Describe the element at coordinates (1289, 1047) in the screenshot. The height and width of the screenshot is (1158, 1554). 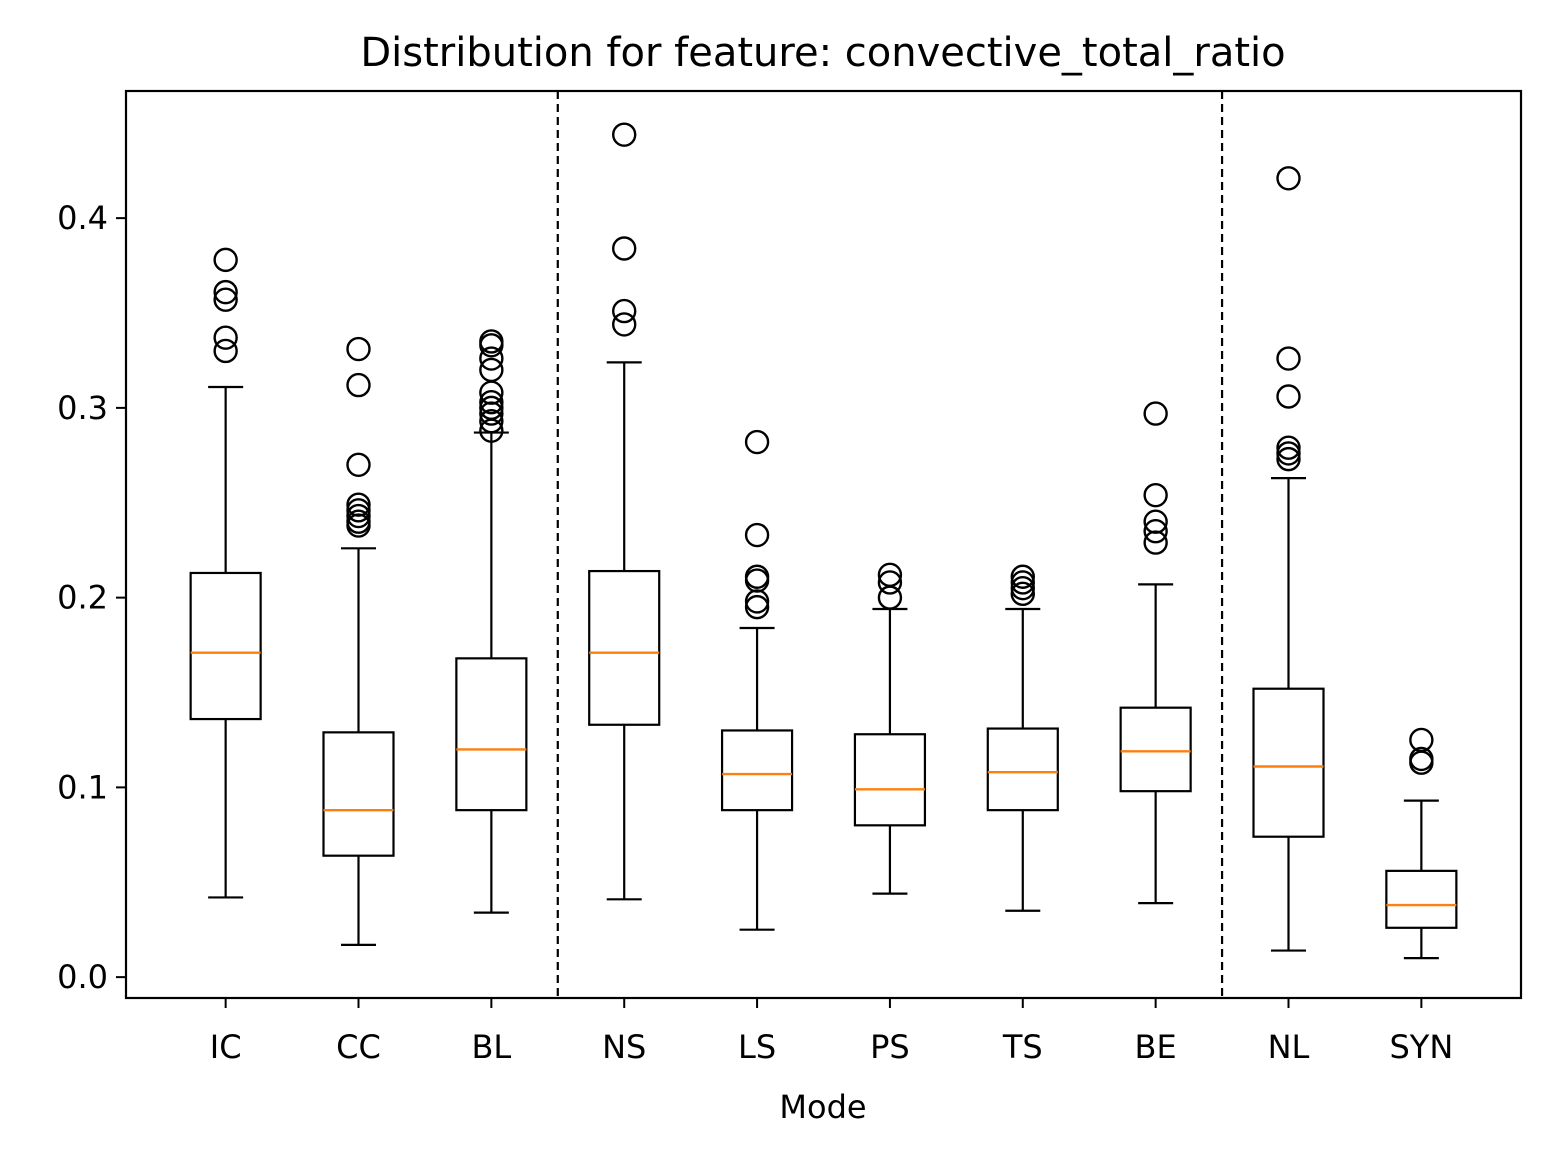
I see `x-tick-label-nl: NL` at that location.